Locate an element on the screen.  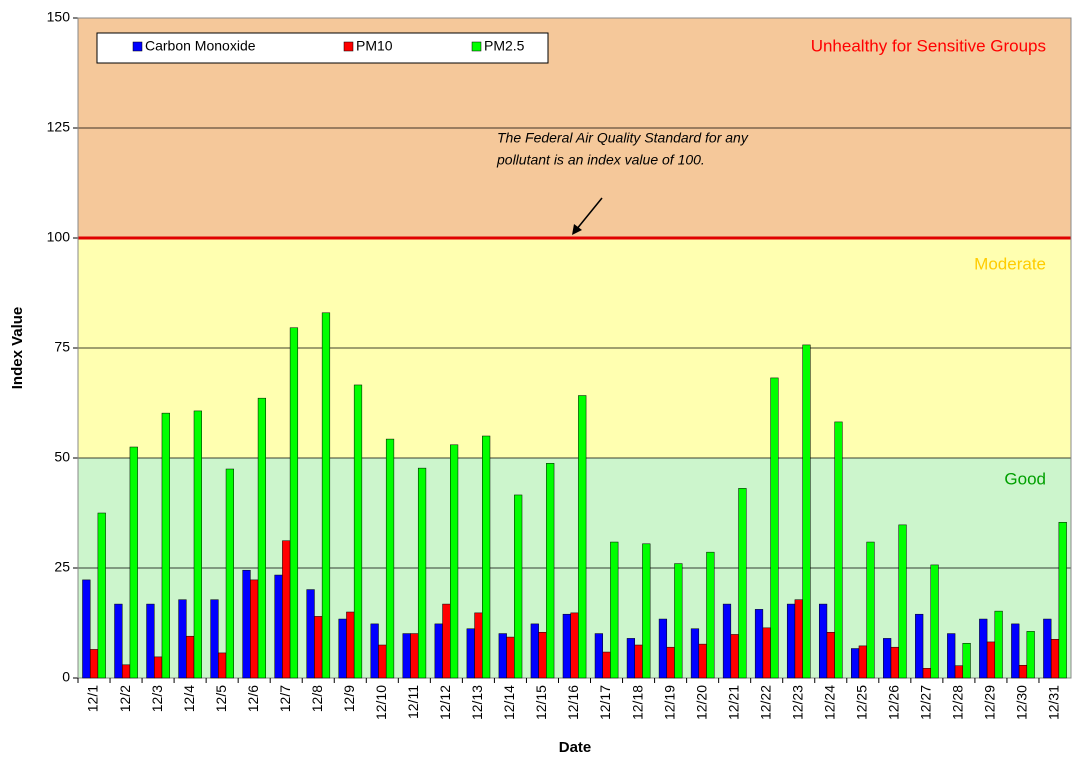
x-tick-label: 12/10 is located at coordinates (381, 702).